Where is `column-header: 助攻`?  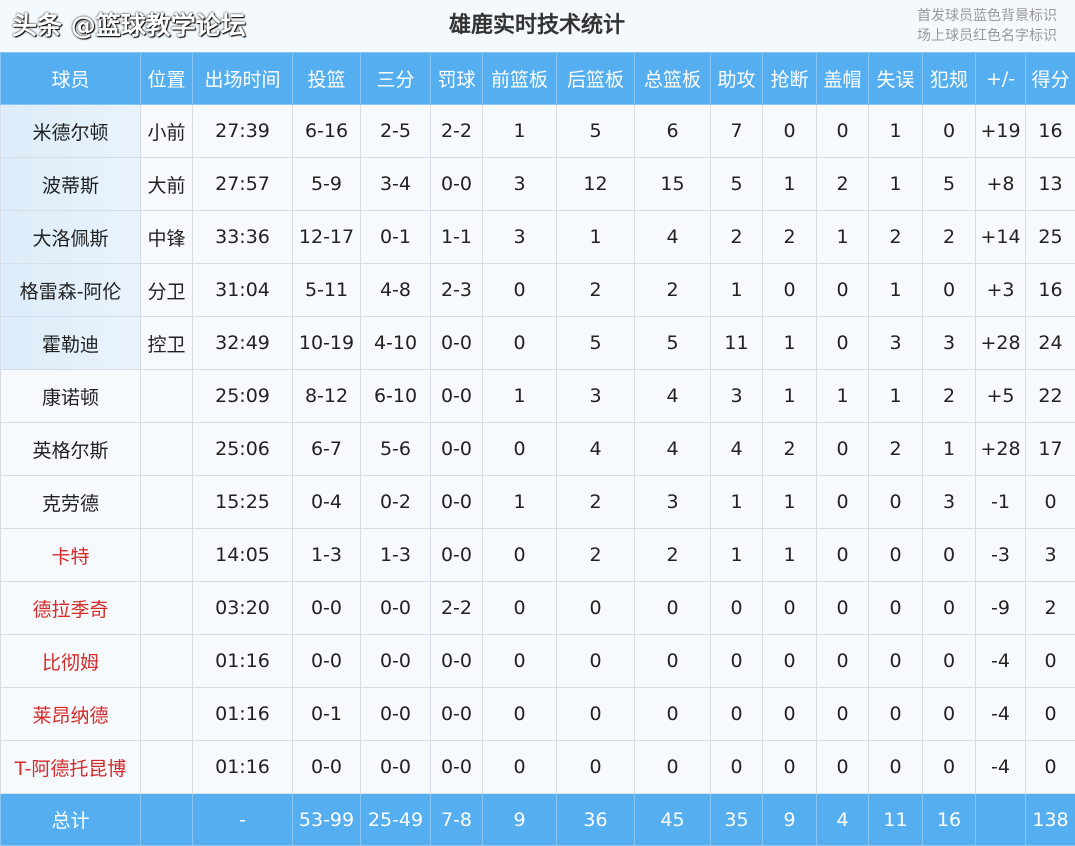
column-header: 助攻 is located at coordinates (737, 79).